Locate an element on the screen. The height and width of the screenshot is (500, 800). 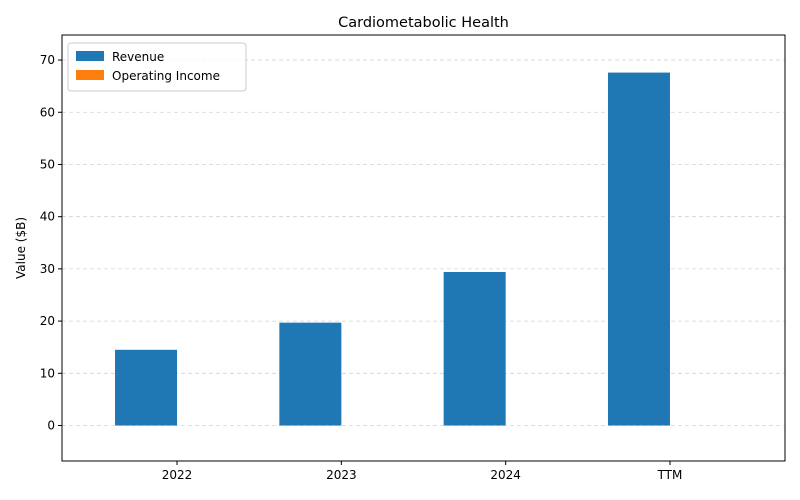
bar-revenue-ttm is located at coordinates (638, 249).